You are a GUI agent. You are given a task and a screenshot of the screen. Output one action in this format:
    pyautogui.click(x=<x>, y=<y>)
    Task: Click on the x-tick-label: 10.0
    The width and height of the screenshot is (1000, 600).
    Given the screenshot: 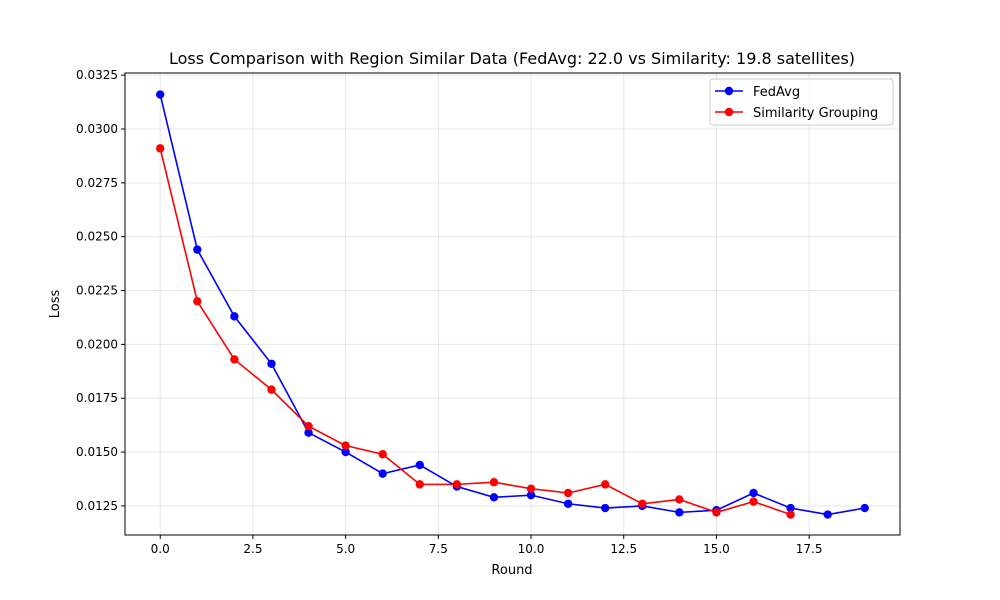 What is the action you would take?
    pyautogui.click(x=531, y=549)
    